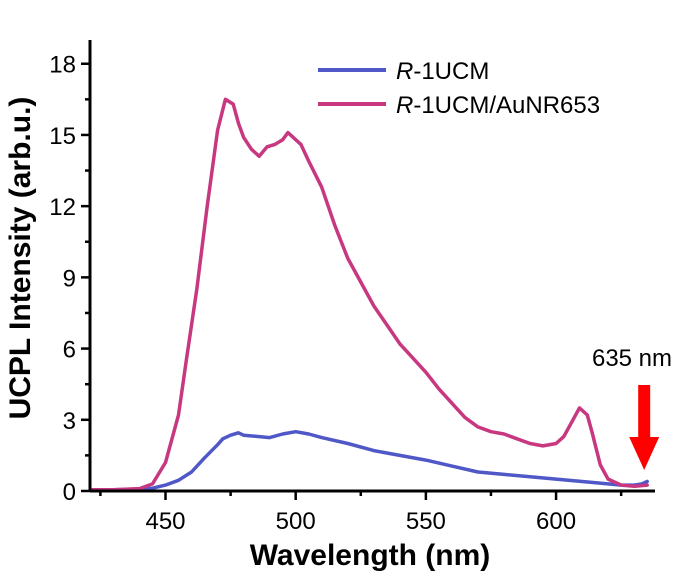  Describe the element at coordinates (644, 411) in the screenshot. I see `annotation-arrow-shaft` at that location.